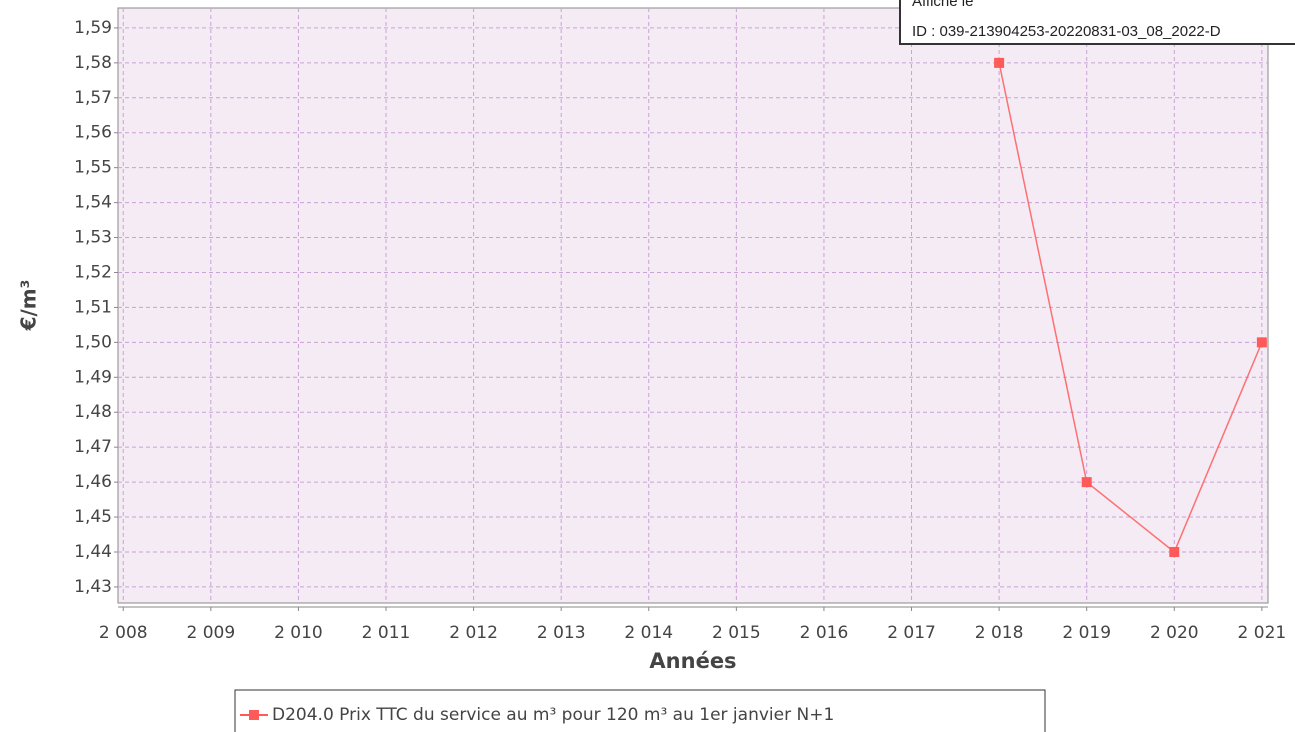 The height and width of the screenshot is (732, 1295). I want to click on y-tick-label: 1,44, so click(93, 552).